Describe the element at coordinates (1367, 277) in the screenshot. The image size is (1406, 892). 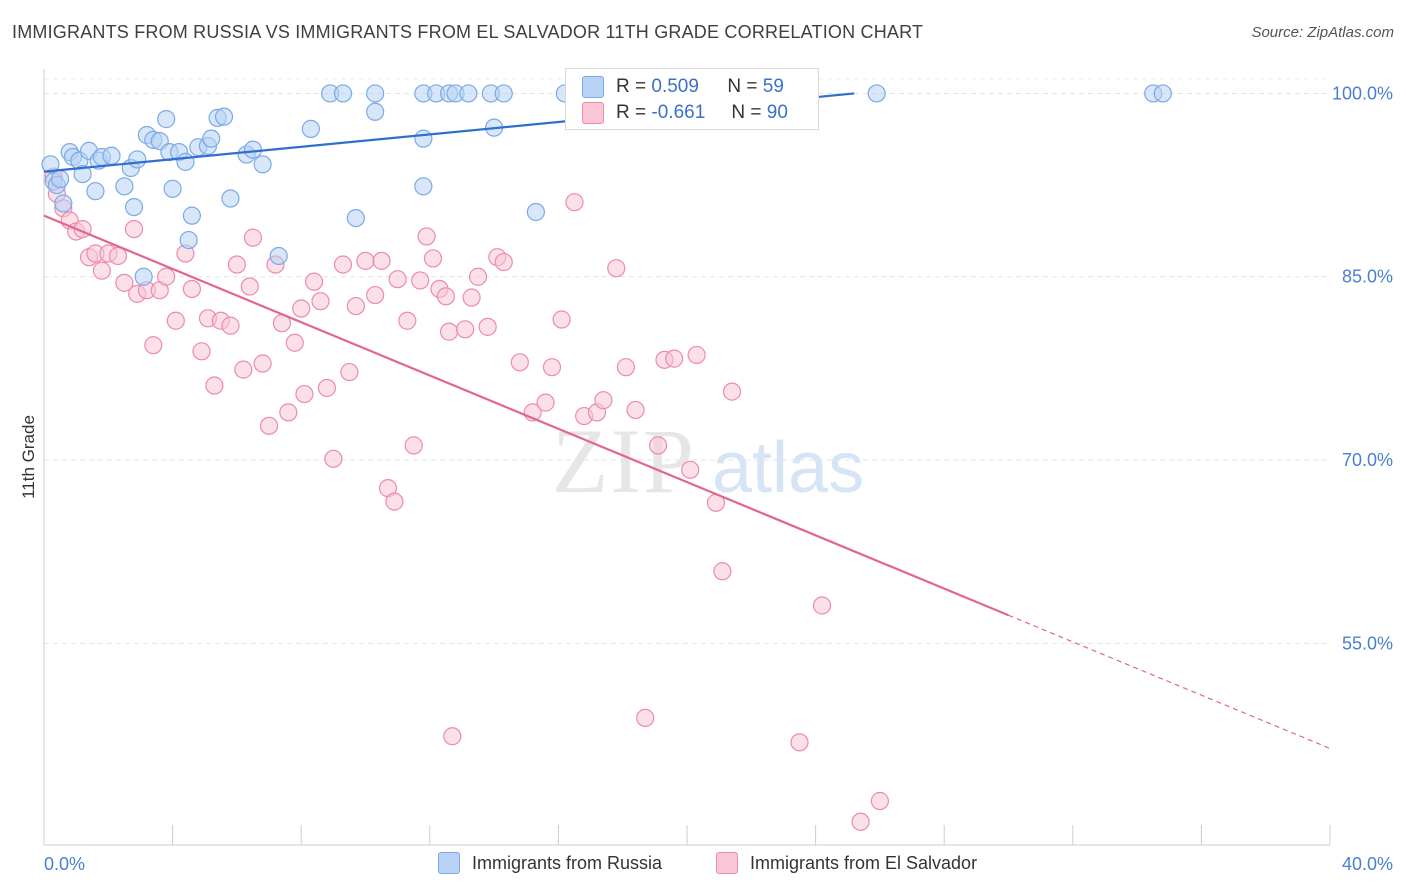
I see `y-tick-label-2: 85.0%` at that location.